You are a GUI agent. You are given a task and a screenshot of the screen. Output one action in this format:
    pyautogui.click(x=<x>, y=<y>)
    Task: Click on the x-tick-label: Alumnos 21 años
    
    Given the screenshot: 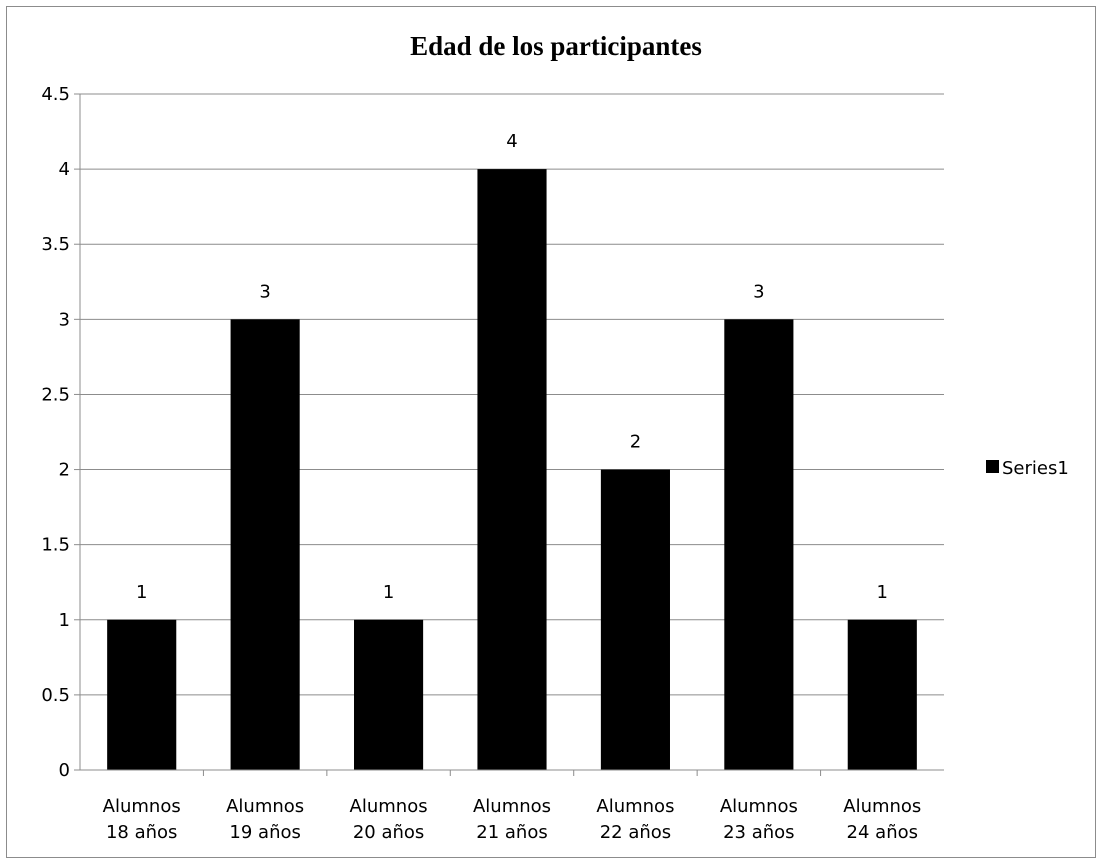 What is the action you would take?
    pyautogui.click(x=512, y=819)
    